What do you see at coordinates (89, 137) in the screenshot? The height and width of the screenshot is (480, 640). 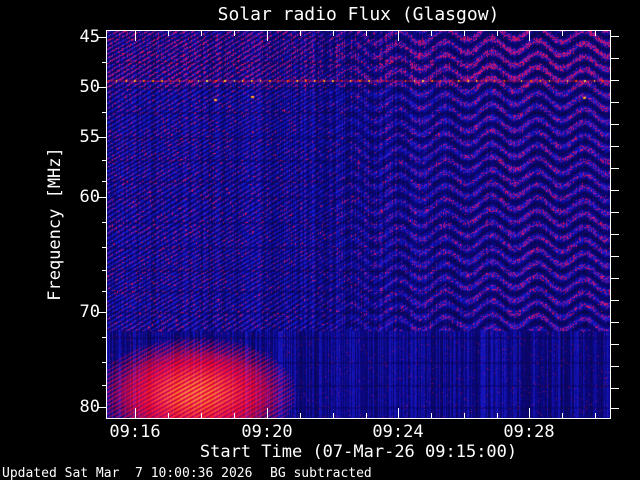 I see `y-tick-label: 55` at bounding box center [89, 137].